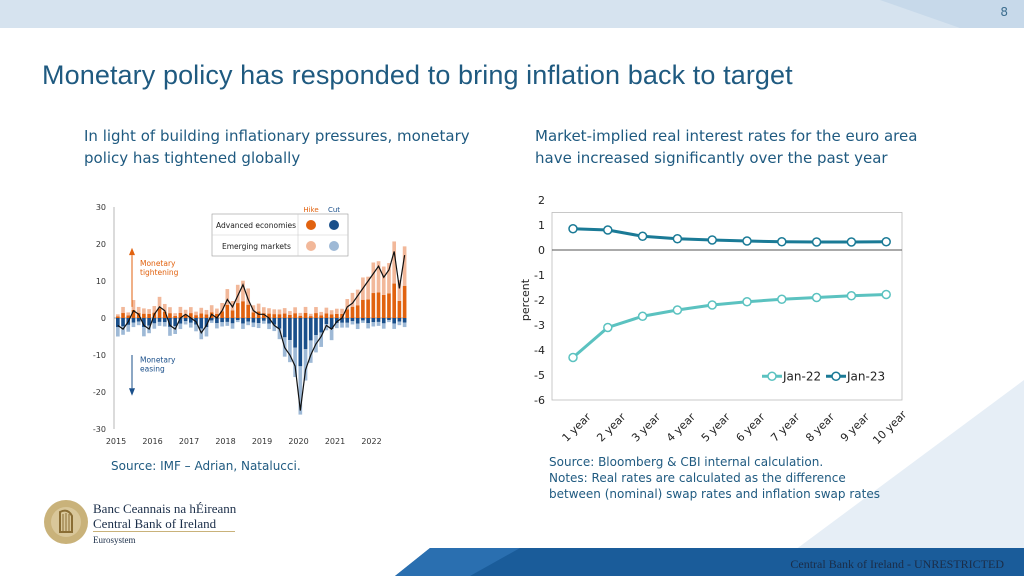 Image resolution: width=1024 pixels, height=576 pixels. I want to click on right-y-label: percent, so click(525, 299).